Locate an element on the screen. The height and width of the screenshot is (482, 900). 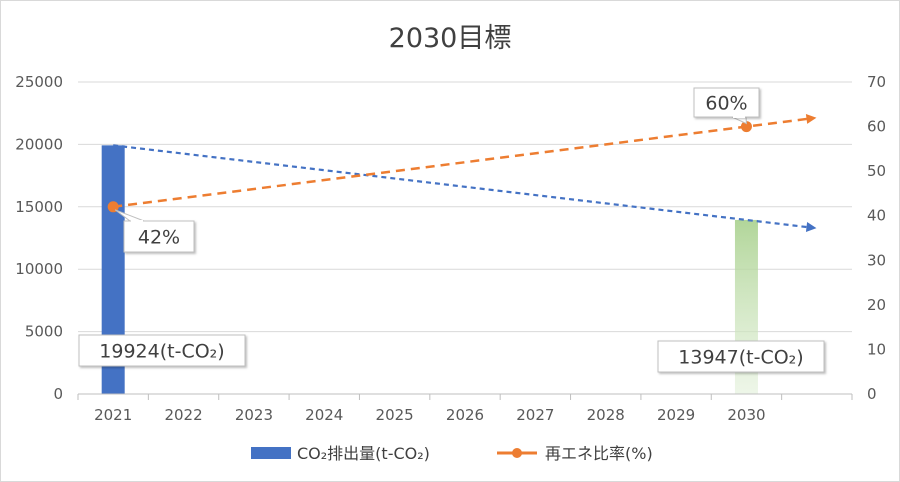
x-tick-label: 2025 is located at coordinates (395, 415).